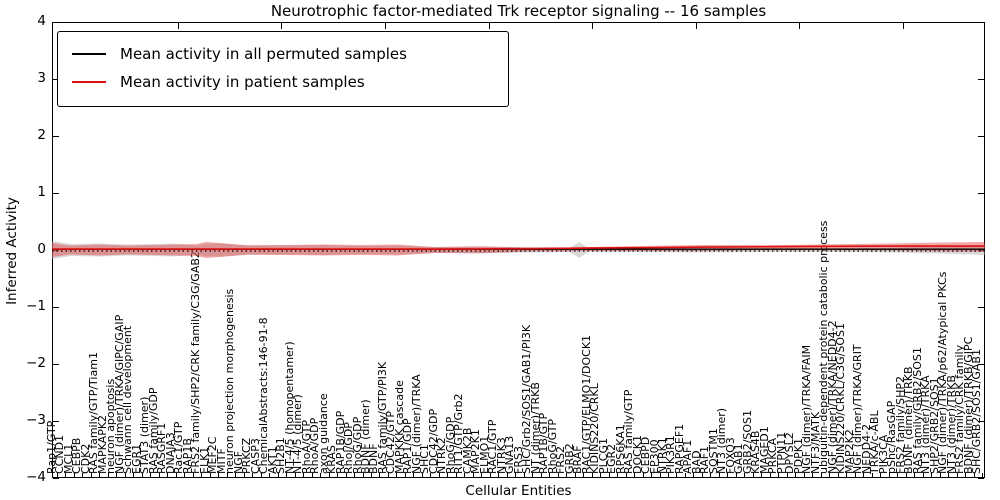  What do you see at coordinates (283, 82) in the screenshot?
I see `legend-item-patient: Mean activity in patient samples` at bounding box center [283, 82].